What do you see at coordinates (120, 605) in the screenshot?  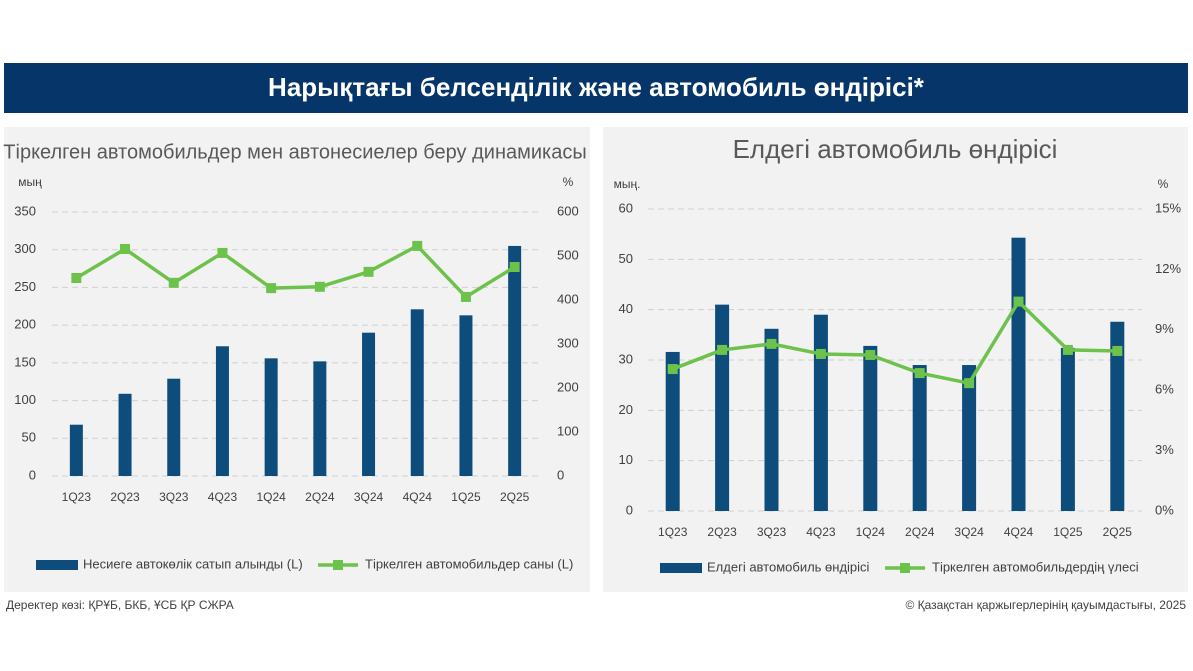 I see `source-note: Деректер көзі: ҚРҰБ, БКБ, ҰСБ ҚР СЖРА` at bounding box center [120, 605].